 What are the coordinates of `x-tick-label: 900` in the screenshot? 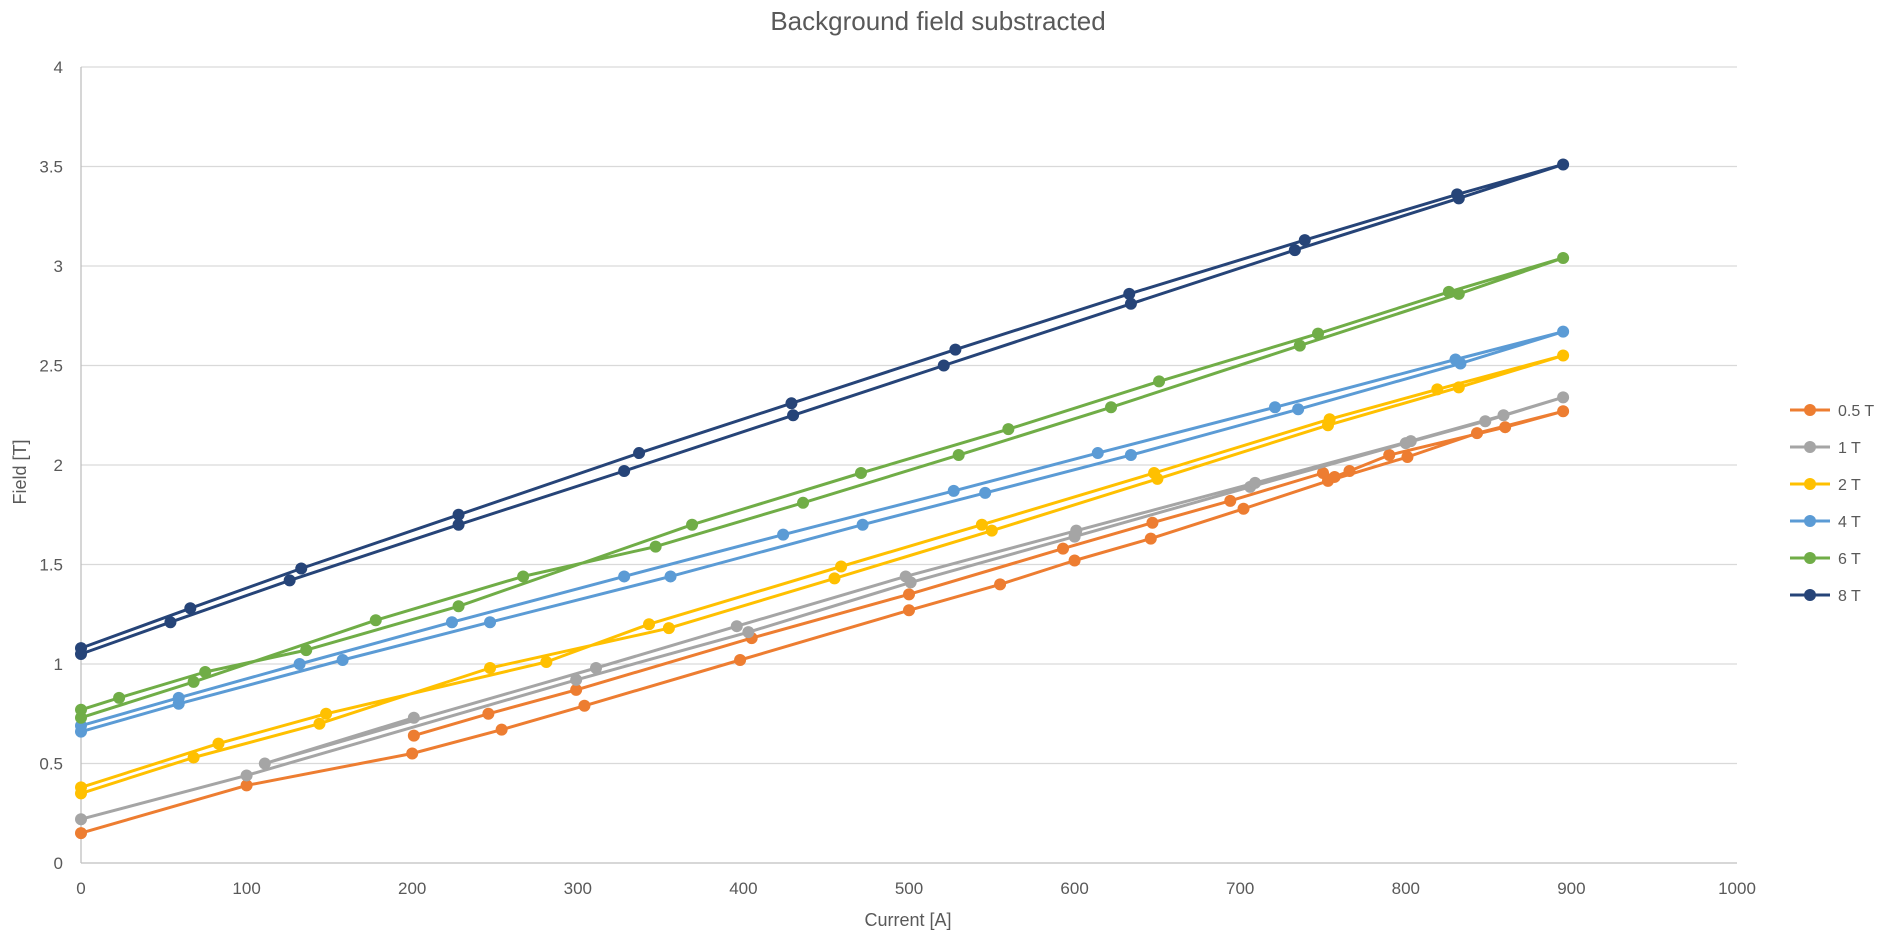 It's located at (1571, 888).